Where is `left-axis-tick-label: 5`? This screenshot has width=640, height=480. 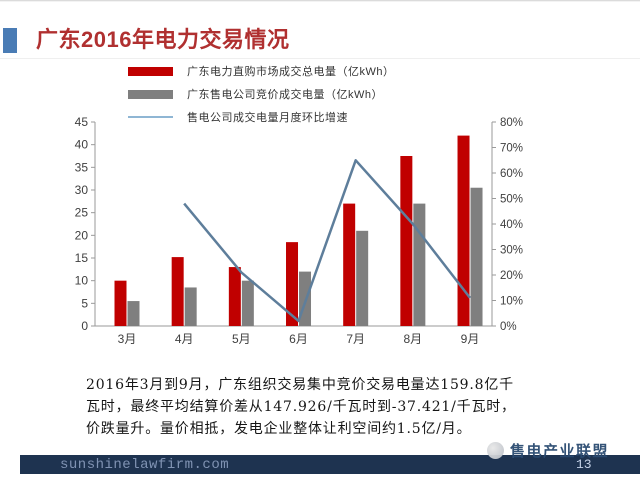
left-axis-tick-label: 5 is located at coordinates (84, 303).